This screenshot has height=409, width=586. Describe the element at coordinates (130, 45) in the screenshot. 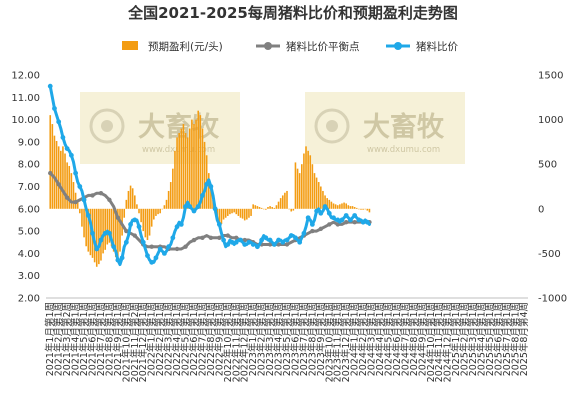

I see `legend-swatch-profit` at that location.